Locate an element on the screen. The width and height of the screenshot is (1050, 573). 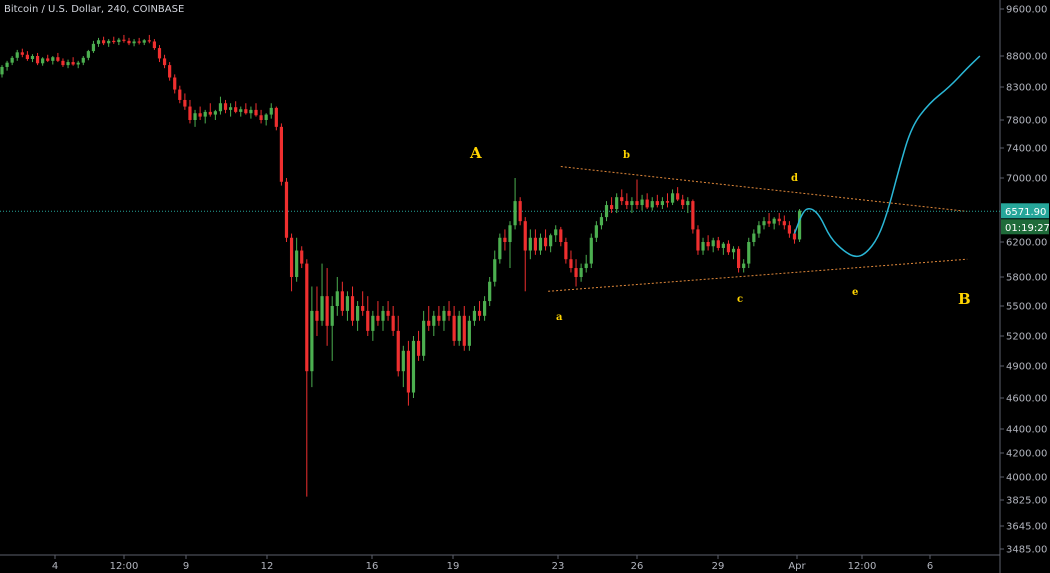
projection-curve is located at coordinates (887, 156).